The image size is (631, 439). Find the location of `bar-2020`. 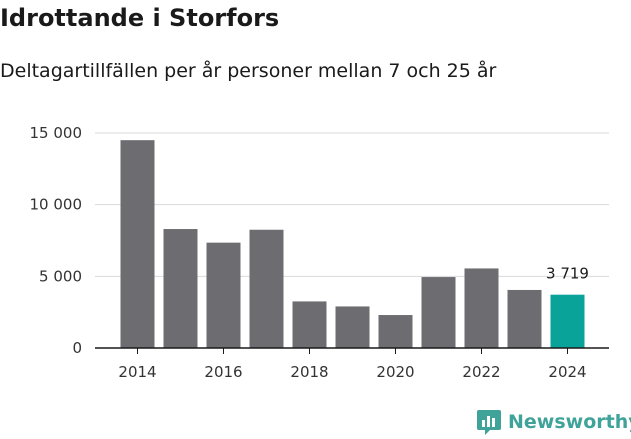

bar-2020 is located at coordinates (395, 331).